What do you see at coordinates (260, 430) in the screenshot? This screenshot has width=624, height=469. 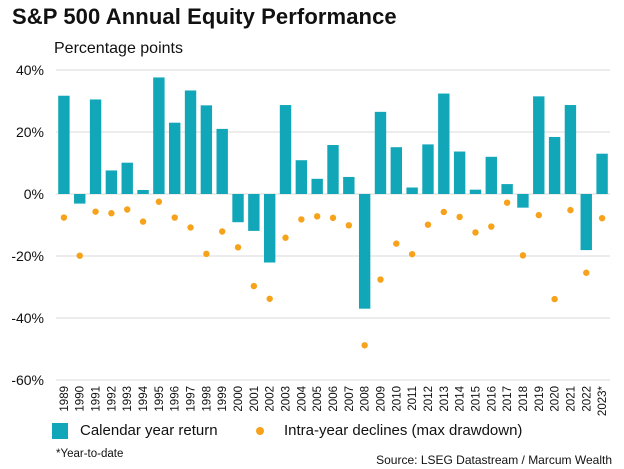 I see `legend-dot-swatch` at bounding box center [260, 430].